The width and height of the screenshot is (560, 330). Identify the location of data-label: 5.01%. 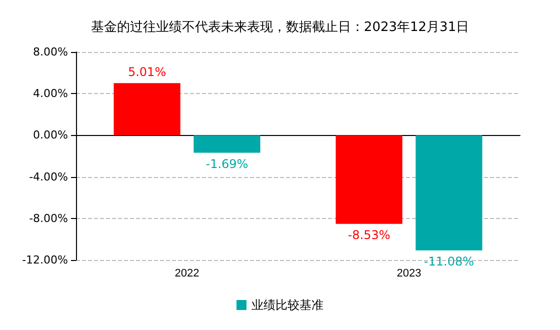
(147, 72).